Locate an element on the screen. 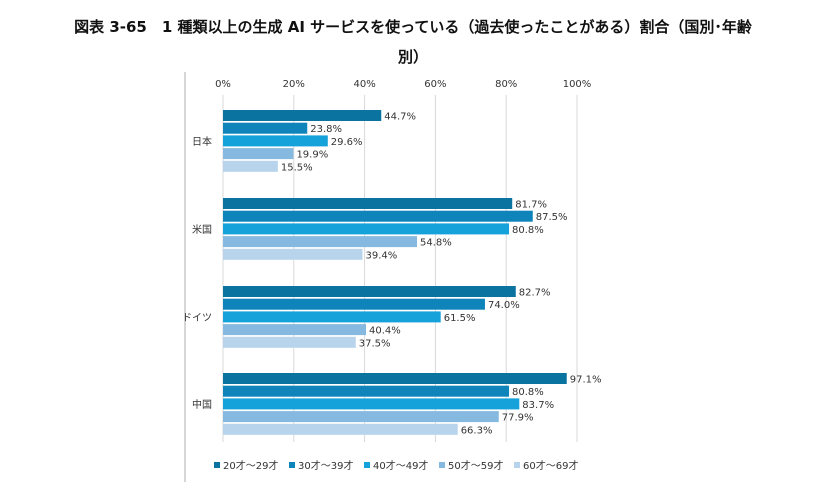  x-tick-label: 20% is located at coordinates (294, 84).